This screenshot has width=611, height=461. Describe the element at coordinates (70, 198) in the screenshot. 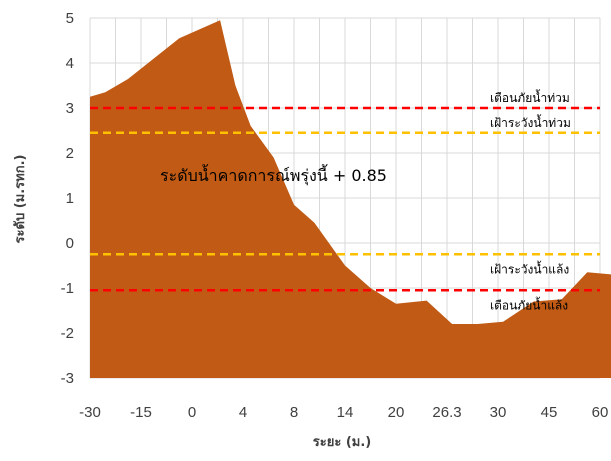

I see `y-tick-label: 1` at that location.